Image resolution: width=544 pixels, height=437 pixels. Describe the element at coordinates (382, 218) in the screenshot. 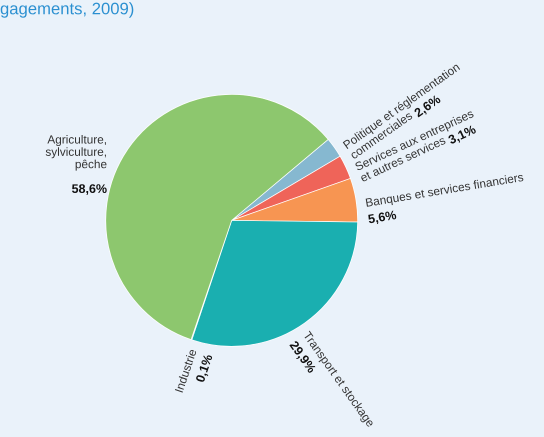

I see `data-label: 5,6%` at that location.